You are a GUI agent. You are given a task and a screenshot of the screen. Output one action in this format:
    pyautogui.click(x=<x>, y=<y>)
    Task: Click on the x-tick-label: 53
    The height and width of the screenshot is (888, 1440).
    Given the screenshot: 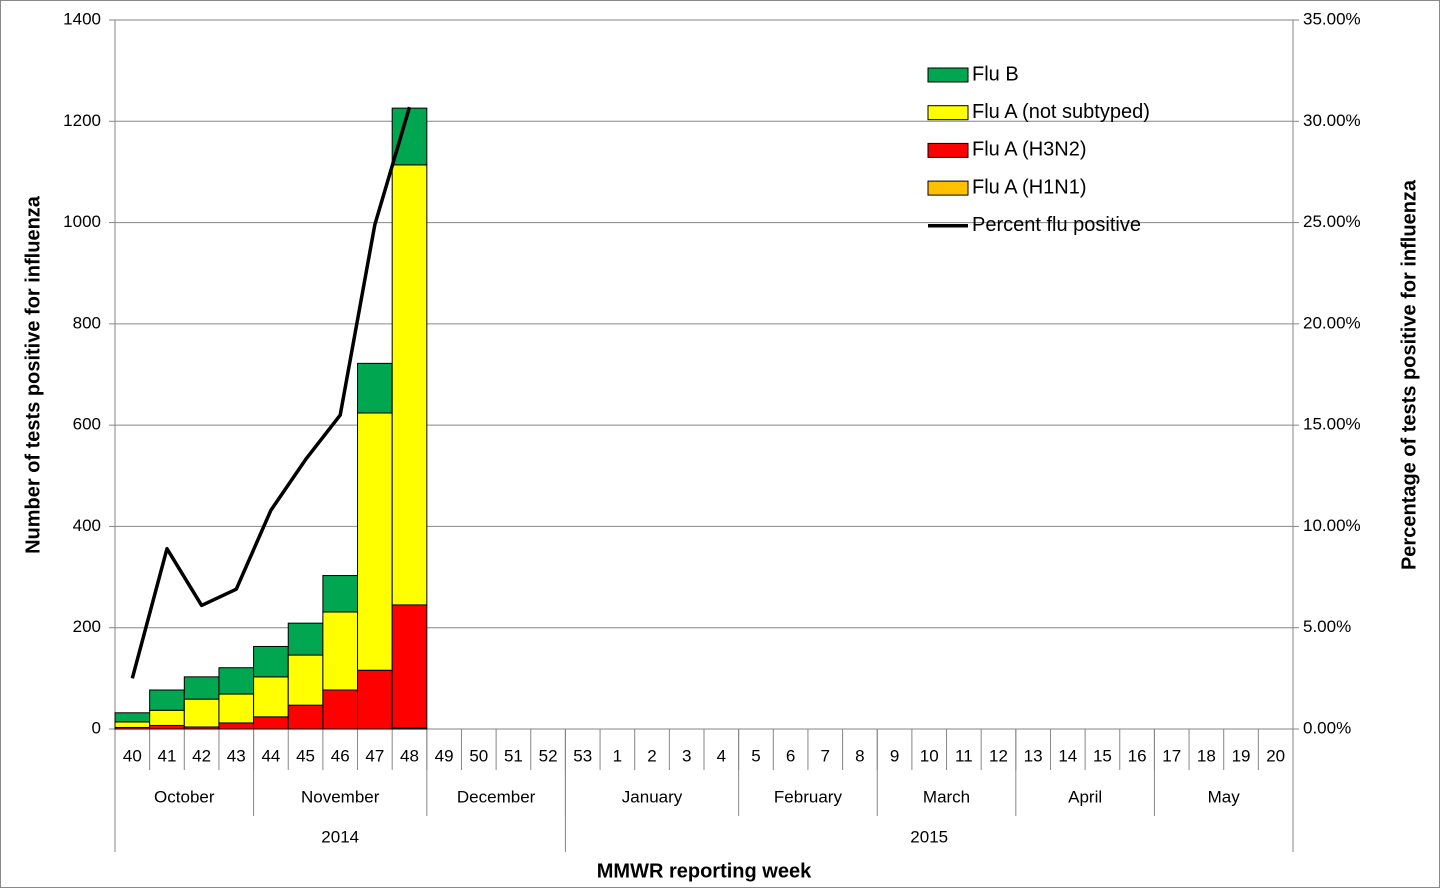 What is the action you would take?
    pyautogui.click(x=582, y=755)
    